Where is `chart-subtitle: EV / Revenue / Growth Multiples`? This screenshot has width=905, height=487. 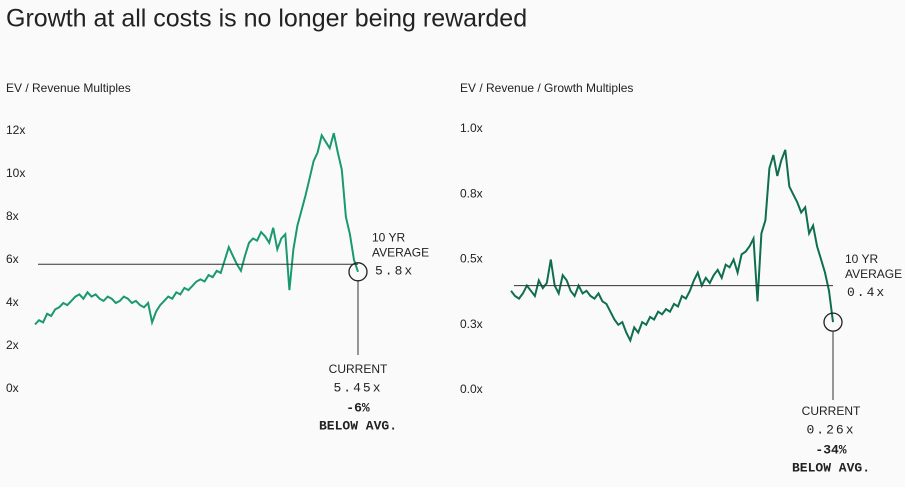
chart-subtitle: EV / Revenue / Growth Multiples is located at coordinates (546, 88).